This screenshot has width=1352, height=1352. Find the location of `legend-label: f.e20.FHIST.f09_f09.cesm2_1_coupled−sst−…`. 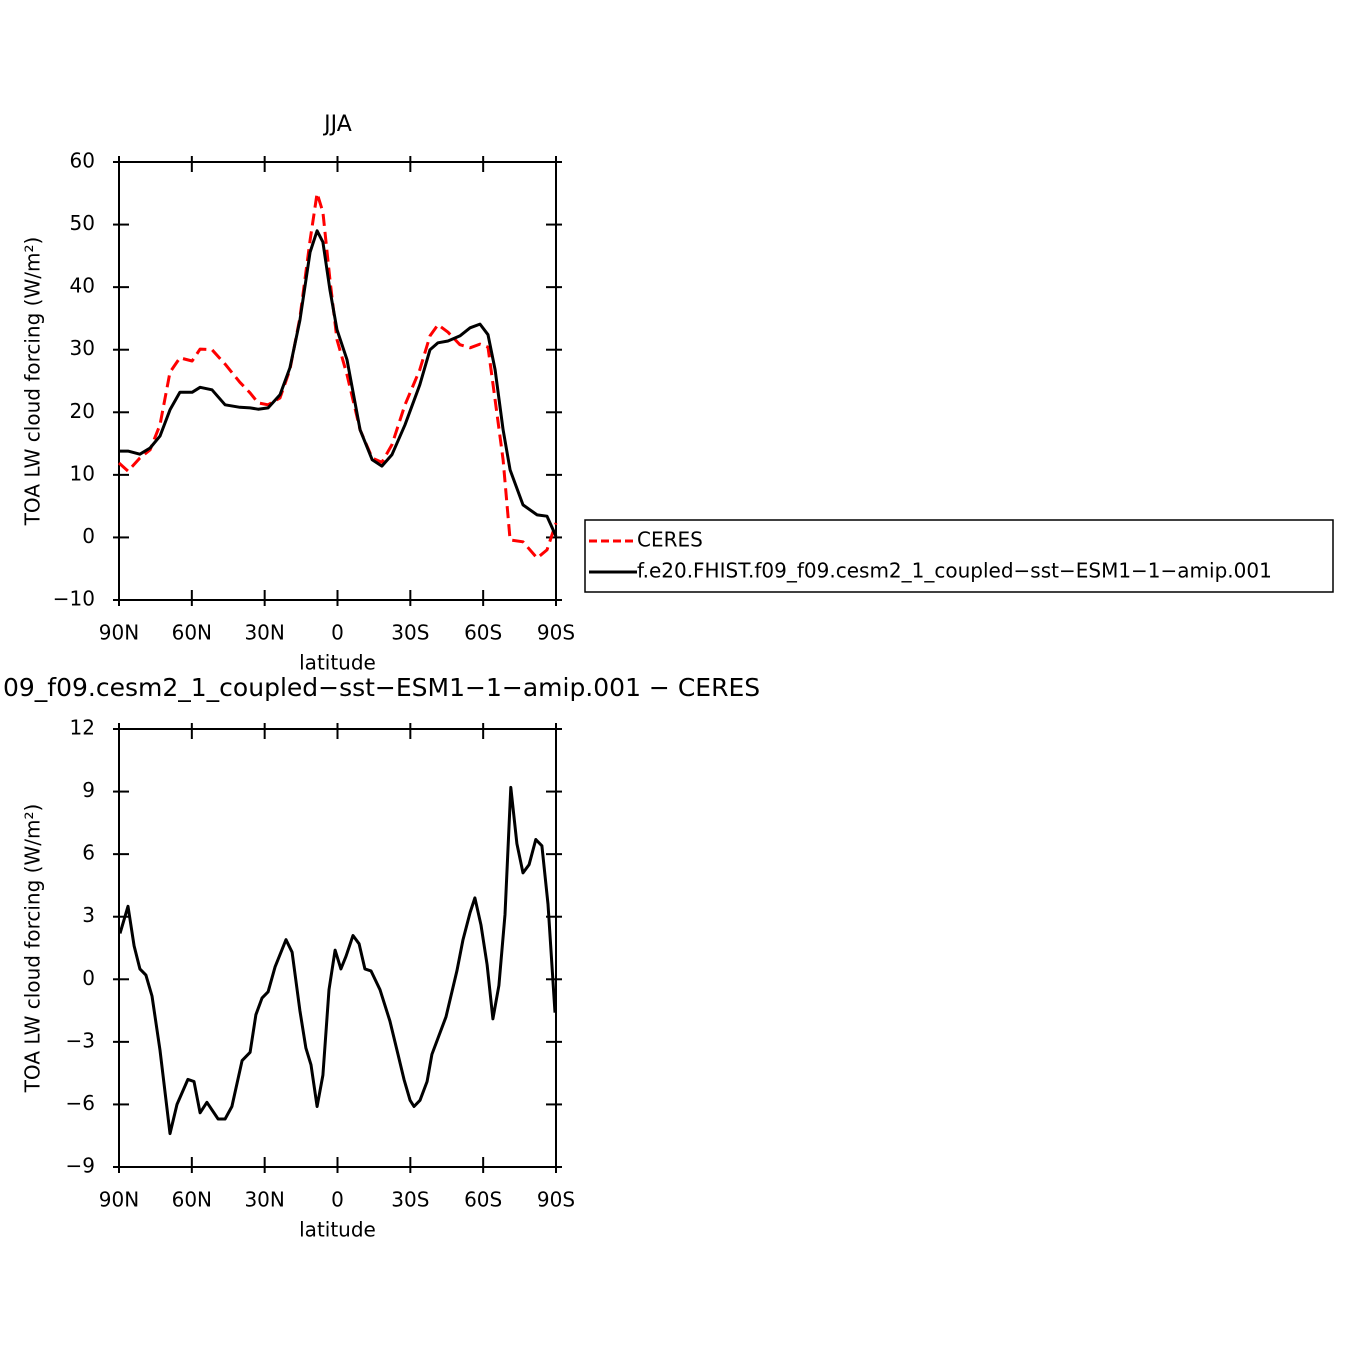

legend-label: f.e20.FHIST.f09_f09.cesm2_1_coupled−sst−… is located at coordinates (954, 571).